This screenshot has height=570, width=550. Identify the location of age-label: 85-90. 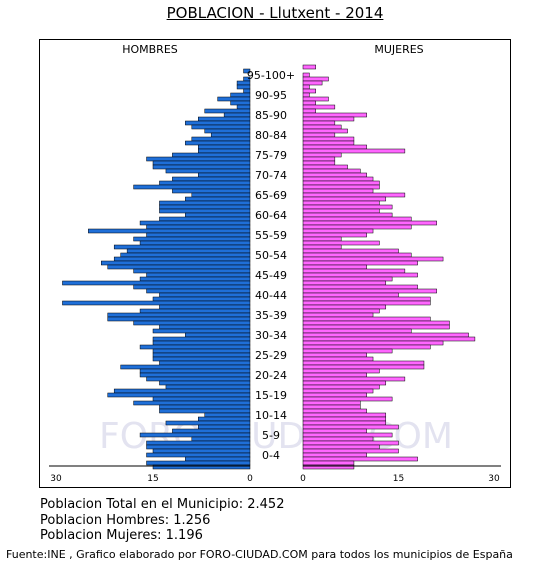
(271, 115).